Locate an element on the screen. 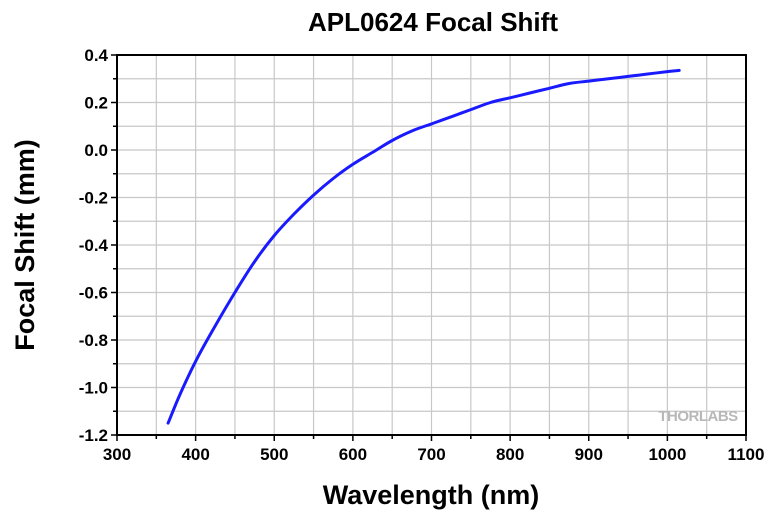 The height and width of the screenshot is (516, 780). x-tick-label: 700 is located at coordinates (431, 454).